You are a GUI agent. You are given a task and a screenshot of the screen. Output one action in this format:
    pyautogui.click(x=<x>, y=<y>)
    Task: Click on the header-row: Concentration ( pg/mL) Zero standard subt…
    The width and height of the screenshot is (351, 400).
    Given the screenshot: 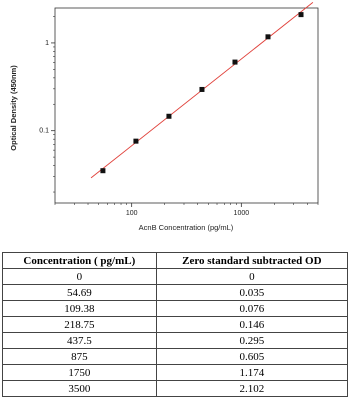 What is the action you would take?
    pyautogui.click(x=175, y=260)
    